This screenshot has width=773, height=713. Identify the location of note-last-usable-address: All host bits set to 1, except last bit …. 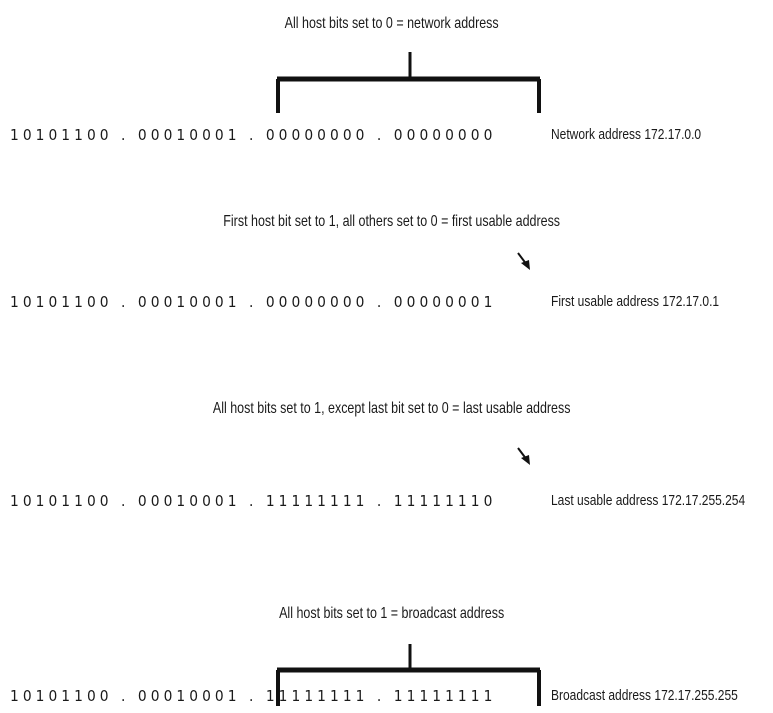
(391, 408).